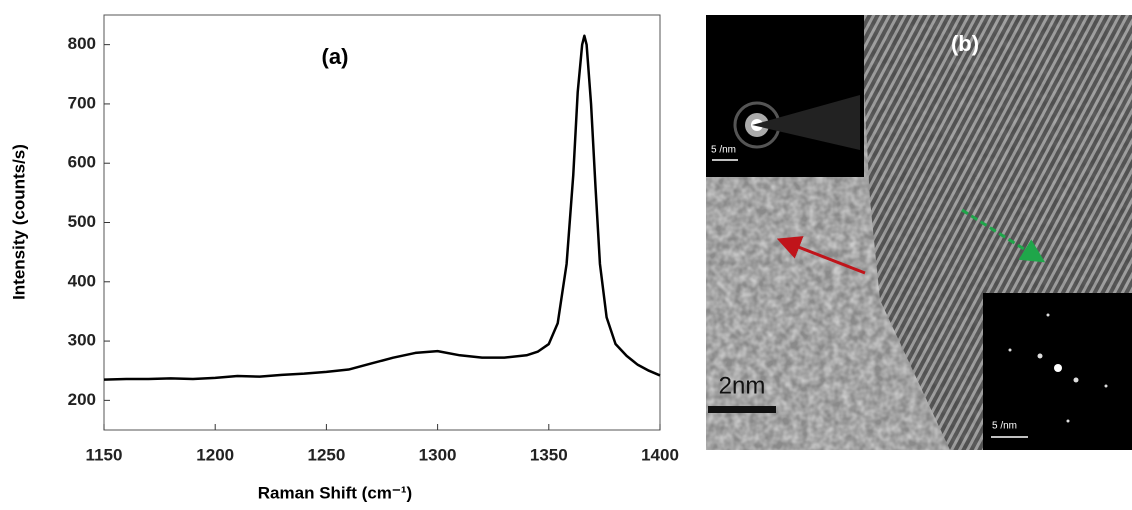 This screenshot has width=1132, height=510. I want to click on y-tick-label: 200, so click(82, 399).